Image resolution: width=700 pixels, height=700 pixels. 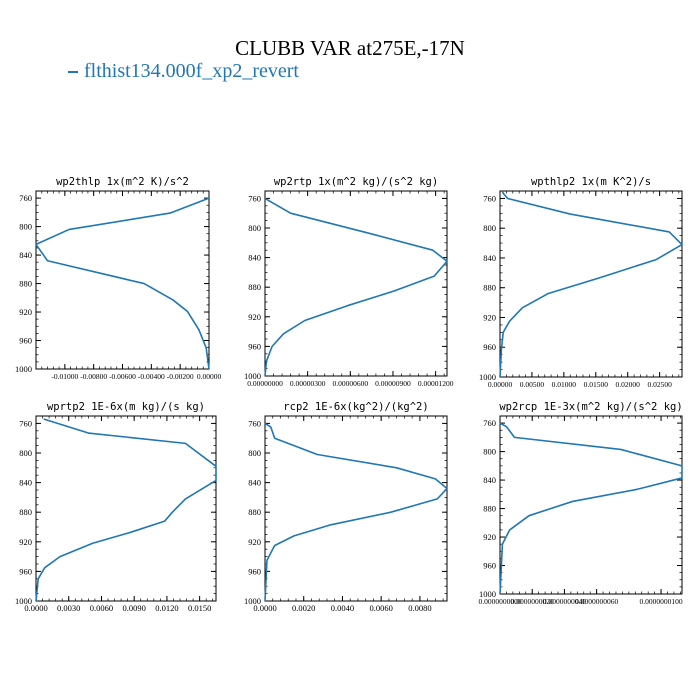 I want to click on x-tick-label: 0.0000000040, so click(x=564, y=601).